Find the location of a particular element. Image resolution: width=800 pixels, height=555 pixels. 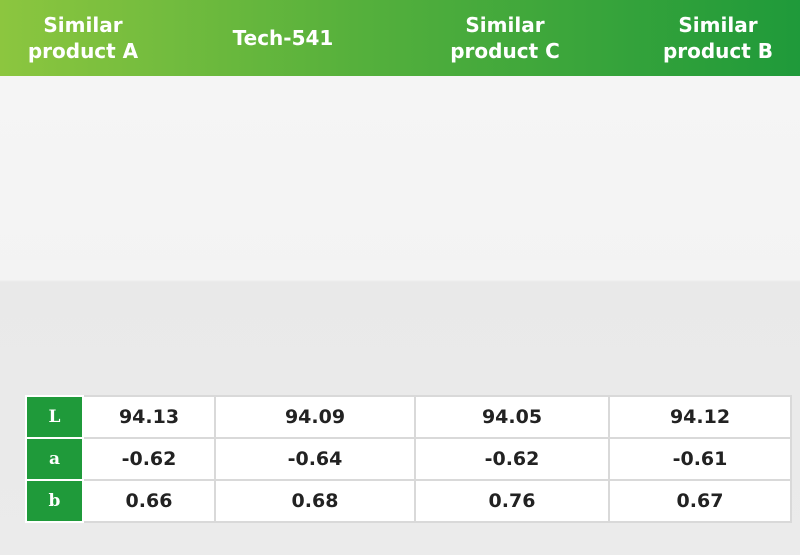

row-label: b is located at coordinates (54, 501).